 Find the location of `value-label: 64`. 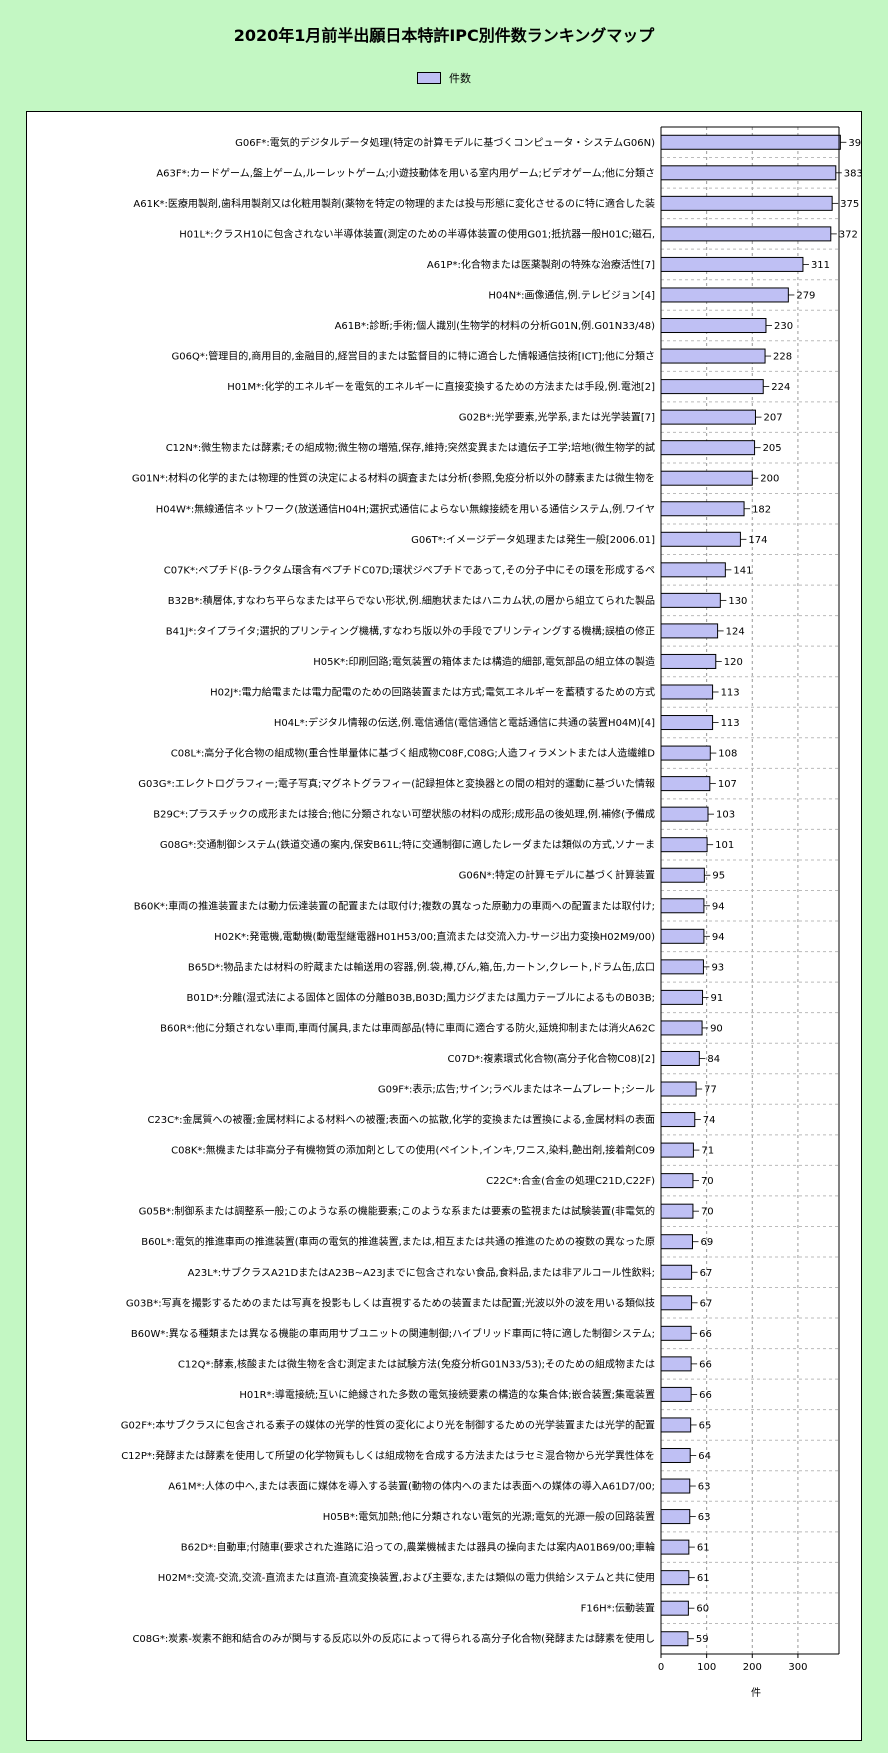

value-label: 64 is located at coordinates (704, 1456).